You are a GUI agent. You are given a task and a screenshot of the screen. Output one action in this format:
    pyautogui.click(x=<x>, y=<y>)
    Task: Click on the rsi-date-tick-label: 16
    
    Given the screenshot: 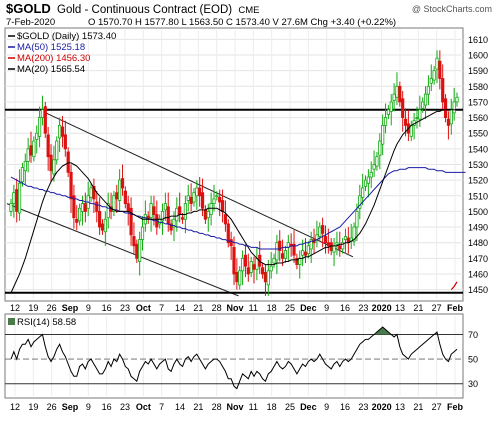 What is the action you would take?
    pyautogui.click(x=345, y=407)
    